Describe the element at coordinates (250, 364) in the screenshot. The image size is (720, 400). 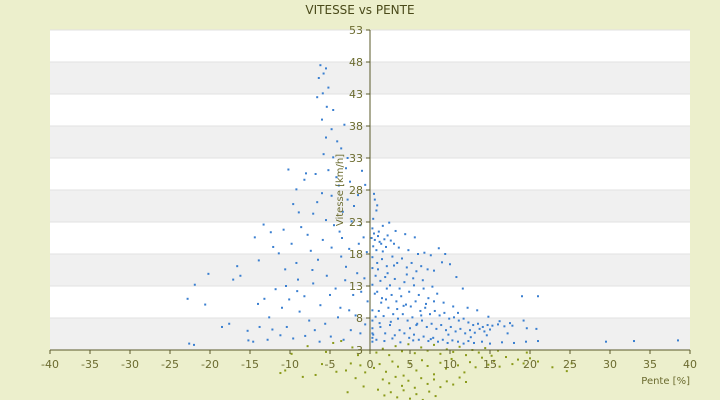
I see `x-tick-label: -15` at that location.